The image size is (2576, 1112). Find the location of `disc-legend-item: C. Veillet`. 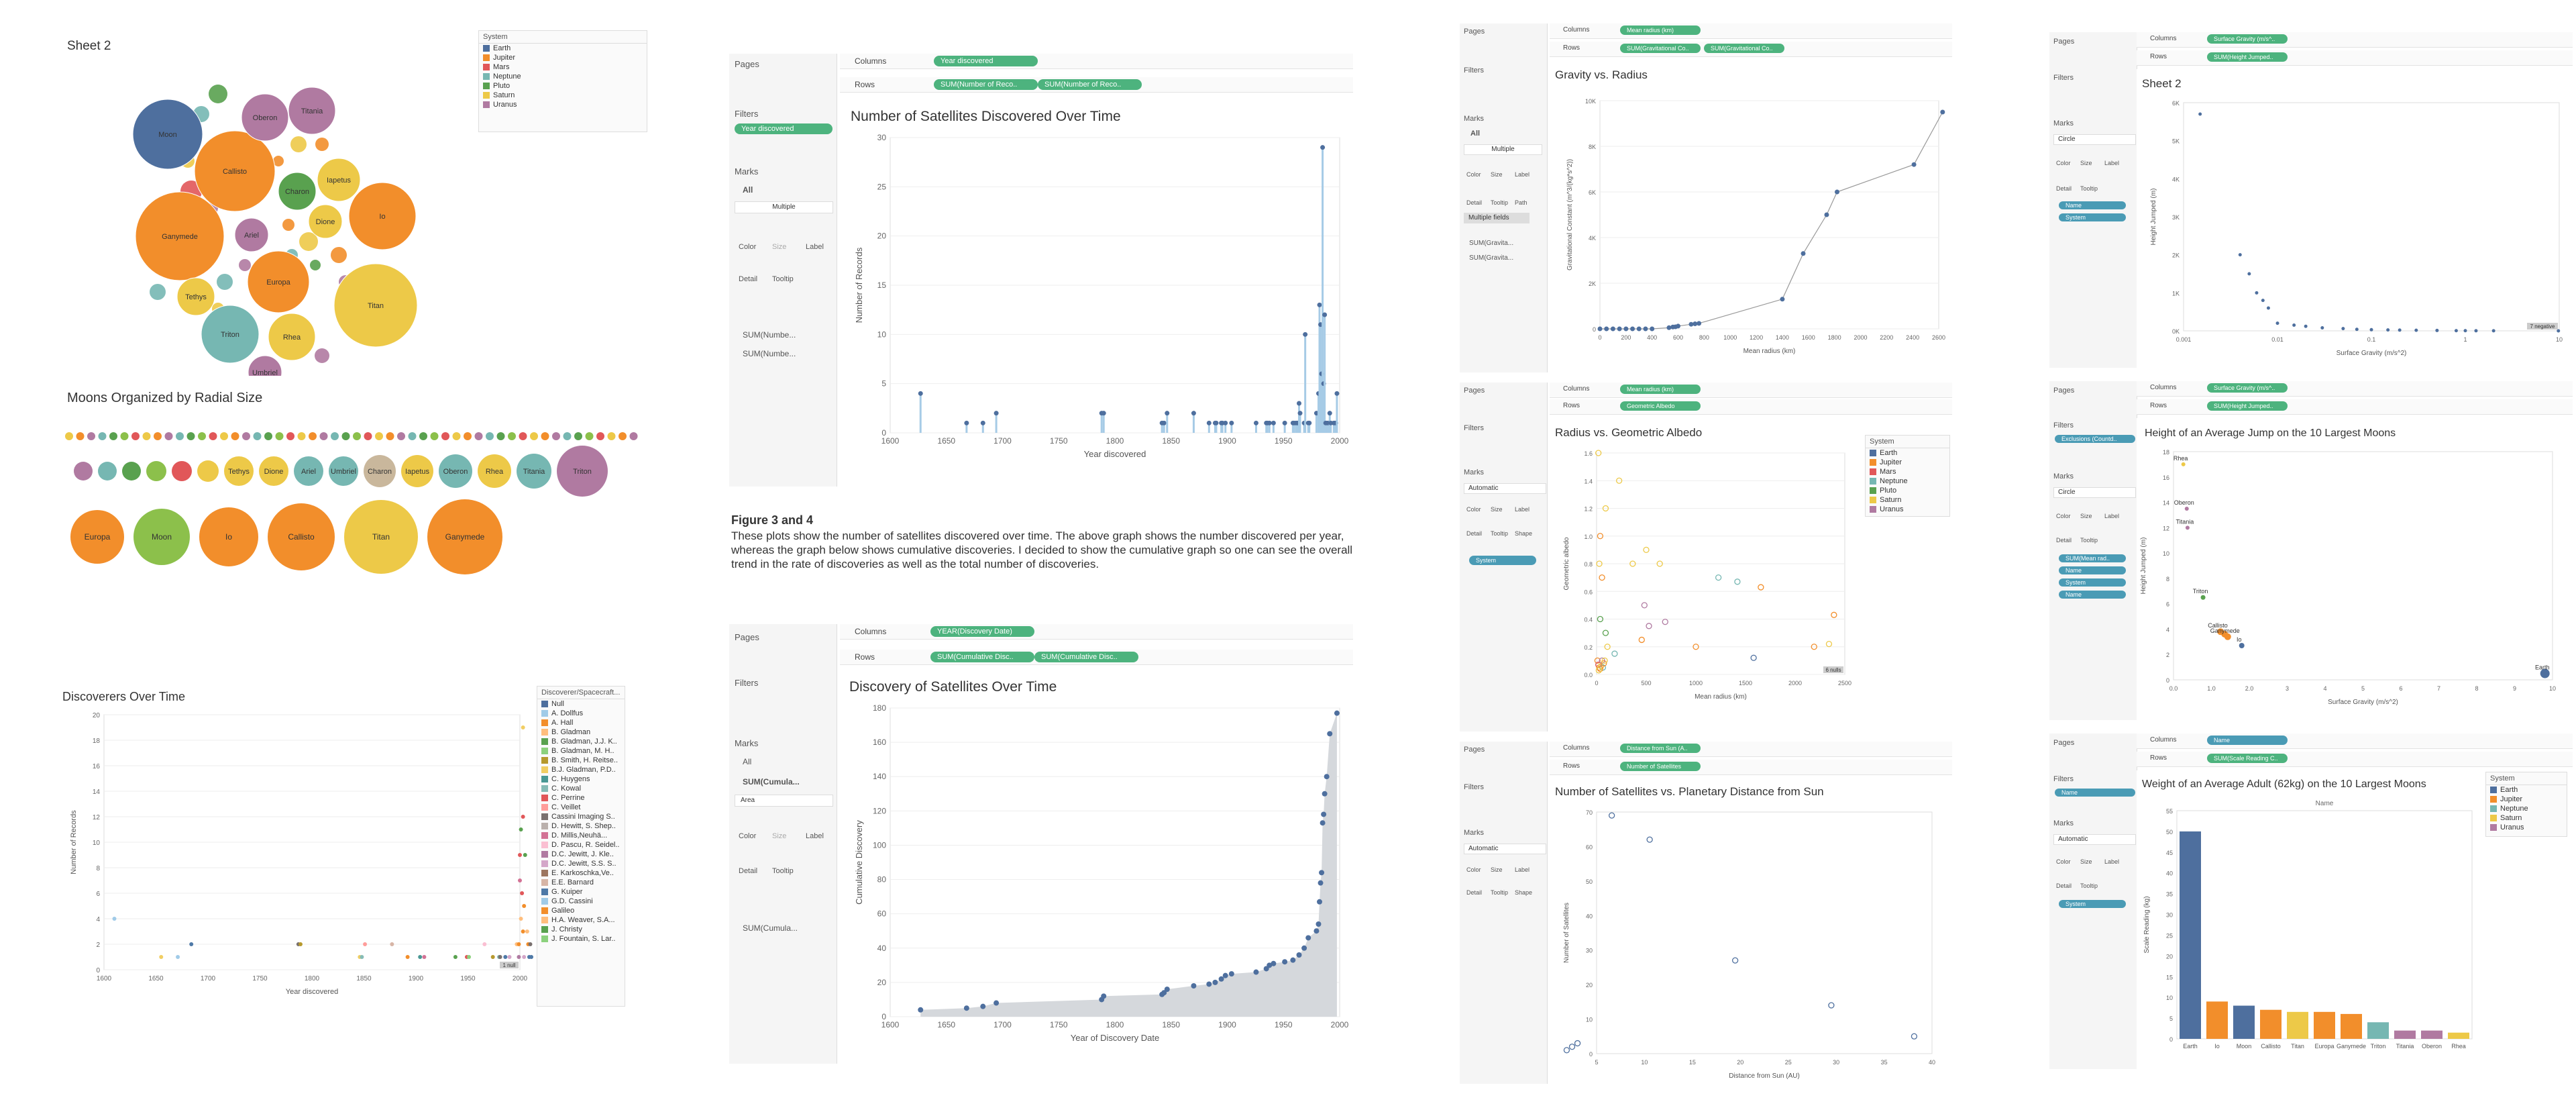

disc-legend-item: C. Veillet is located at coordinates (581, 807).